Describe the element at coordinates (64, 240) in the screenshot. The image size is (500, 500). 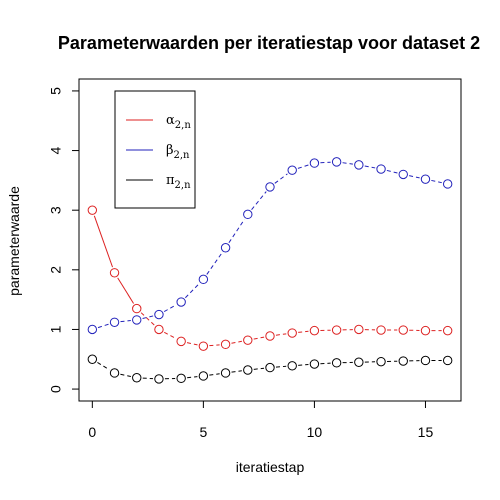
I see `y-axis: 0 1 2 3 4 5` at that location.